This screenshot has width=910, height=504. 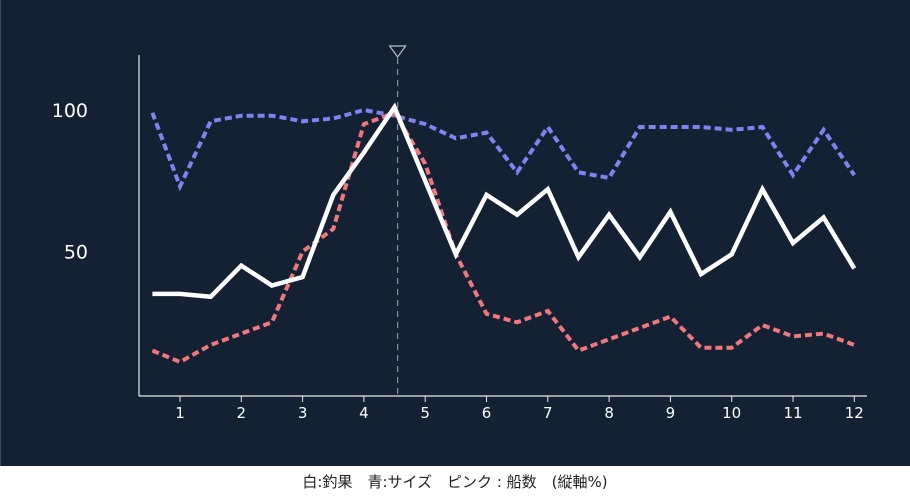 I want to click on caption-text: 白:釣果 青:サイズ ピンク : 船数 (縦軸%), so click(x=455, y=482).